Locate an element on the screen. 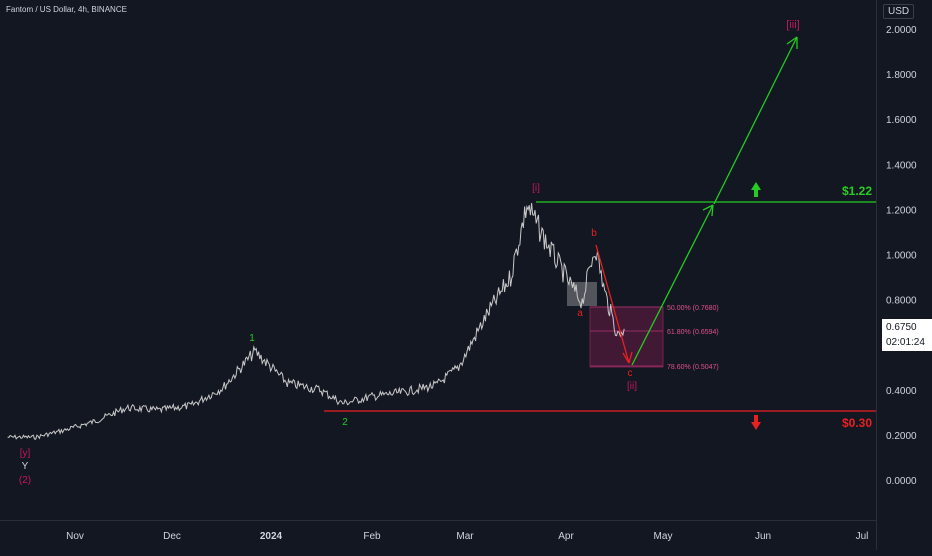 The width and height of the screenshot is (932, 556). time-tick-label: Feb is located at coordinates (372, 536).